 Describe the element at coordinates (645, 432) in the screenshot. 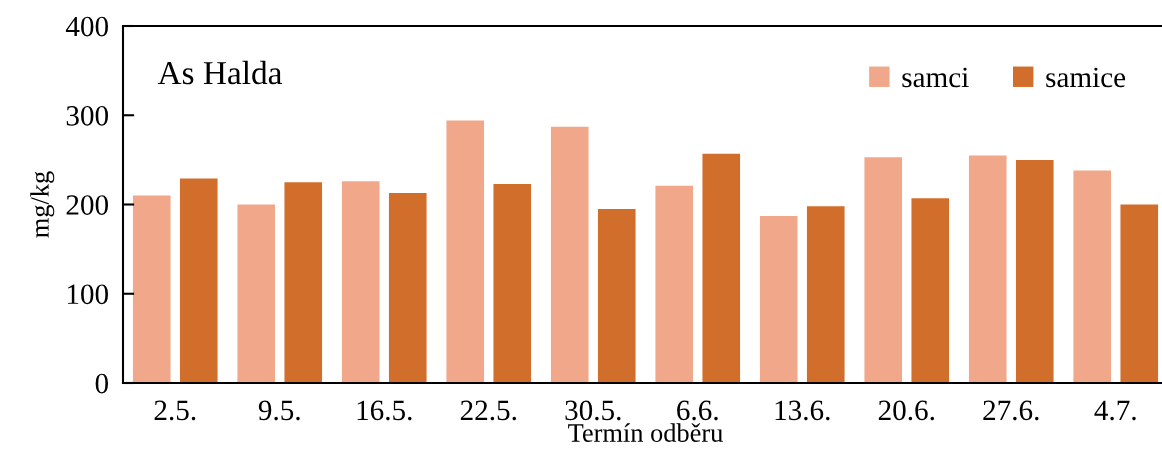

I see `x-axis-title: Termín odběru` at that location.